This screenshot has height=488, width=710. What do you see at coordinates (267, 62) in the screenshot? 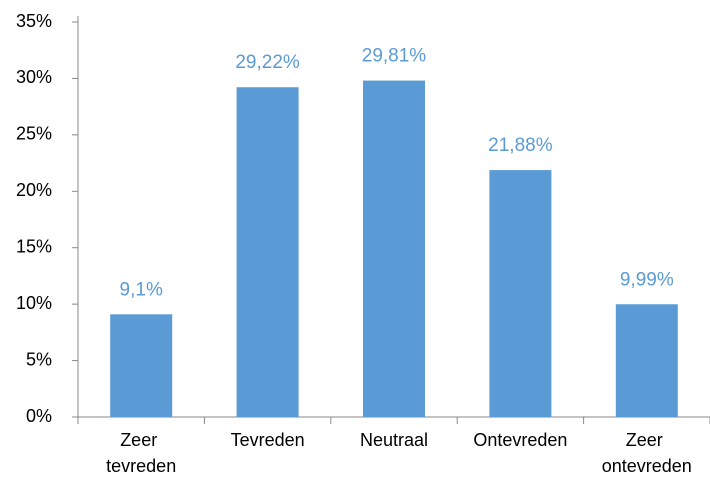
I see `data-label: 29,22%` at bounding box center [267, 62].